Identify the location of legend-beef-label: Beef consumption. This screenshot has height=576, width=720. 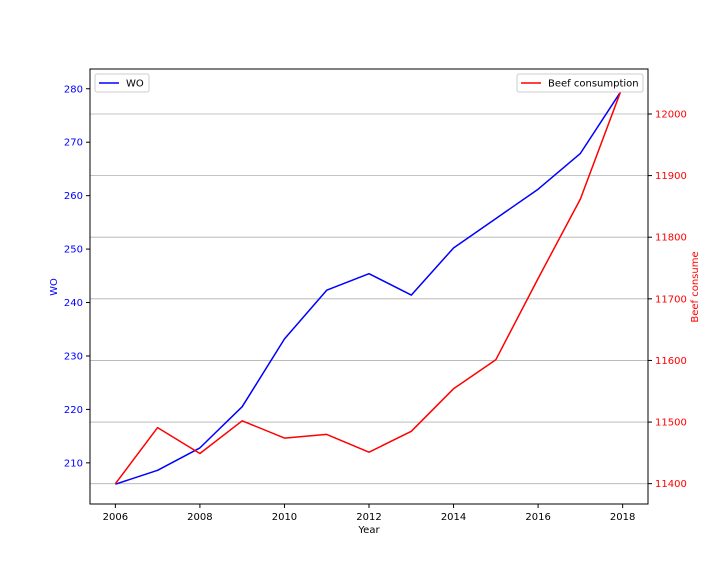
(593, 84).